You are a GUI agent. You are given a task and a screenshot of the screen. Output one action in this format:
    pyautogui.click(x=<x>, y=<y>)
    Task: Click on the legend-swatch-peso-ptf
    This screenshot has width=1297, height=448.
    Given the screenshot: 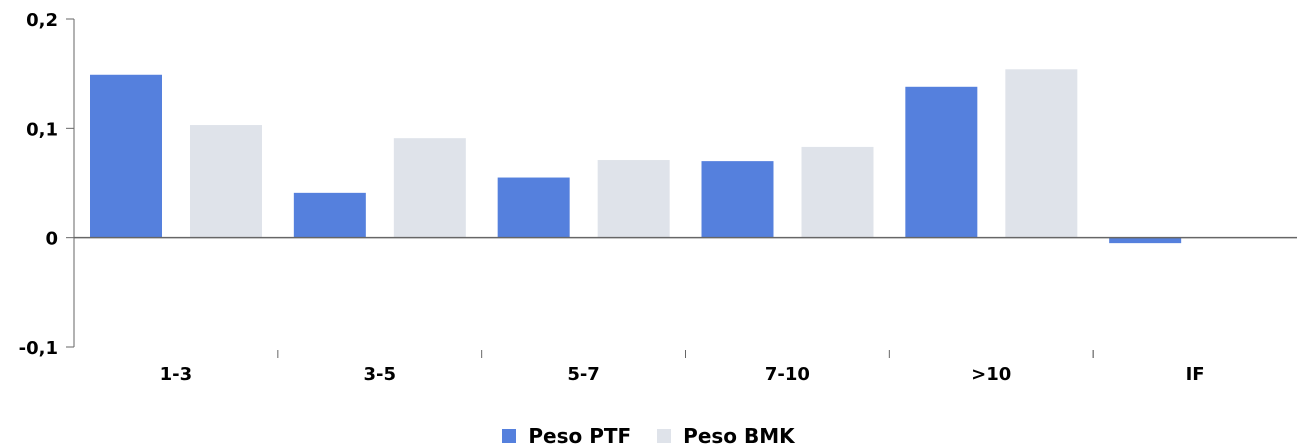 What is the action you would take?
    pyautogui.click(x=509, y=436)
    